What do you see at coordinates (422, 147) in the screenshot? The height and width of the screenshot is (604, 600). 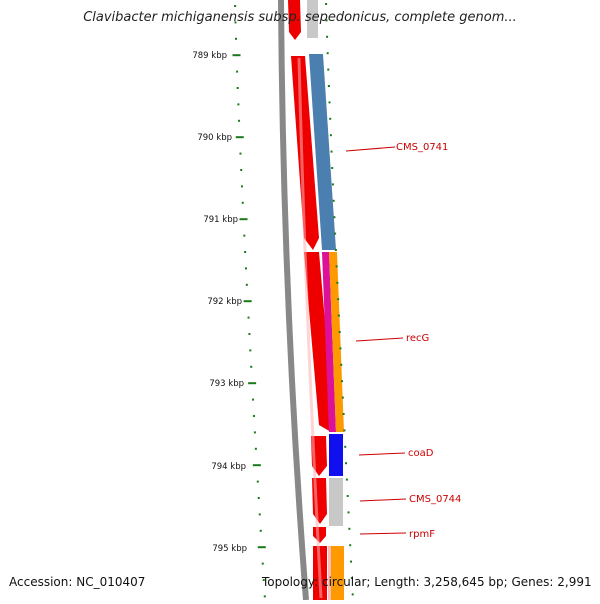 I see `gene-label-cms0741: CMS_0741` at bounding box center [422, 147].